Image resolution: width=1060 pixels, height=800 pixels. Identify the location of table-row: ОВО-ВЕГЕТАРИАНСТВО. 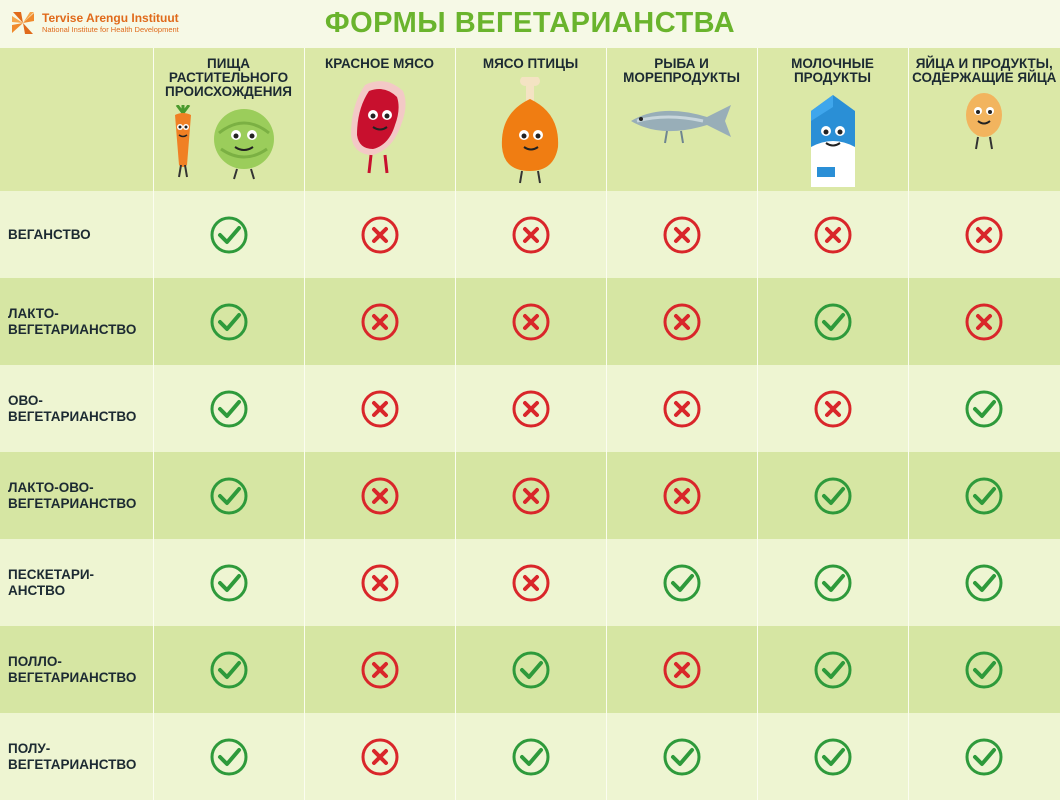
(530, 408).